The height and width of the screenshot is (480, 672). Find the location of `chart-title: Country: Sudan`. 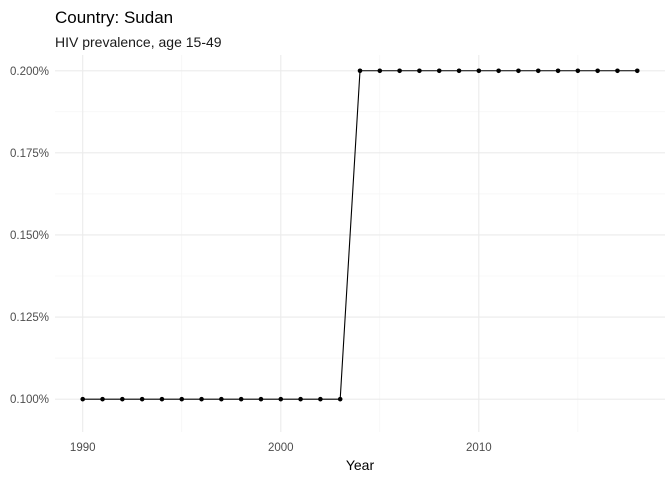

chart-title: Country: Sudan is located at coordinates (114, 17).